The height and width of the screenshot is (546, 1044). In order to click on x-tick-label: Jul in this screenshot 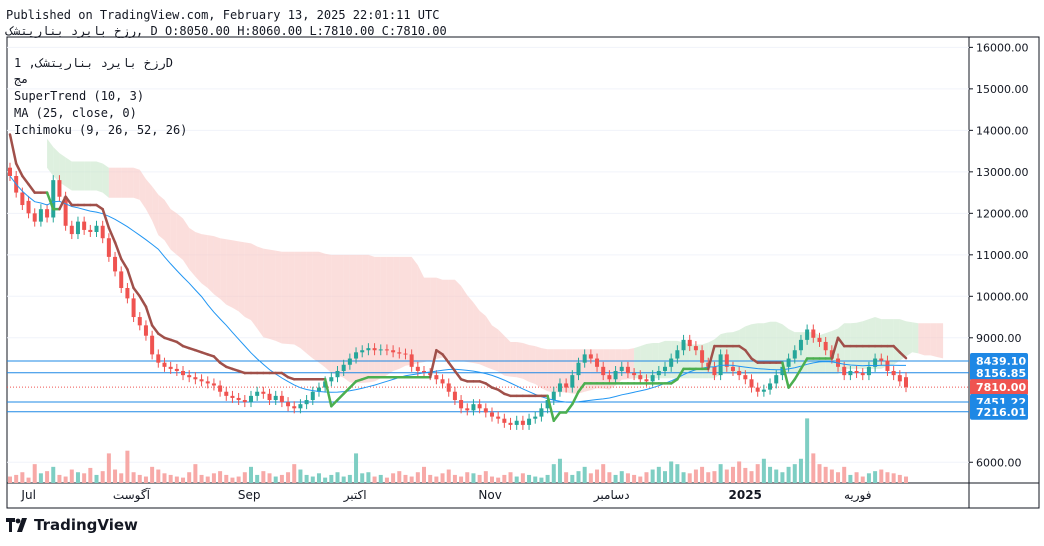, I will do `click(27, 495)`.